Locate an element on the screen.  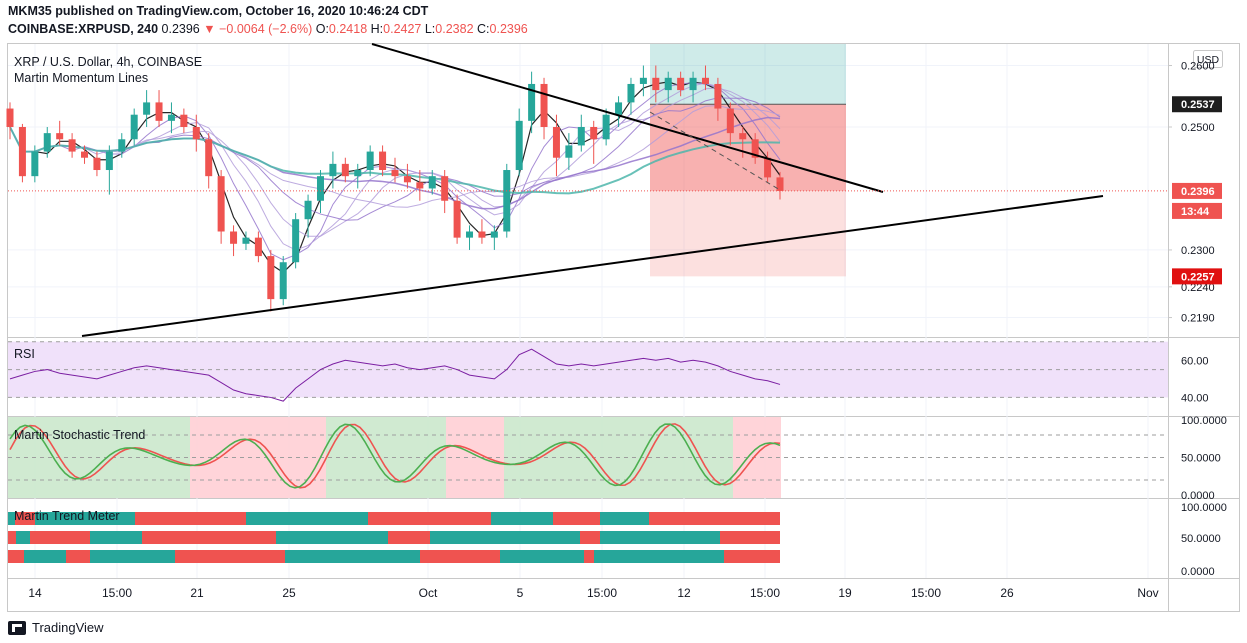
trend-meter-axis: 100.0000 50.0000 0.0000 is located at coordinates (1204, 540).